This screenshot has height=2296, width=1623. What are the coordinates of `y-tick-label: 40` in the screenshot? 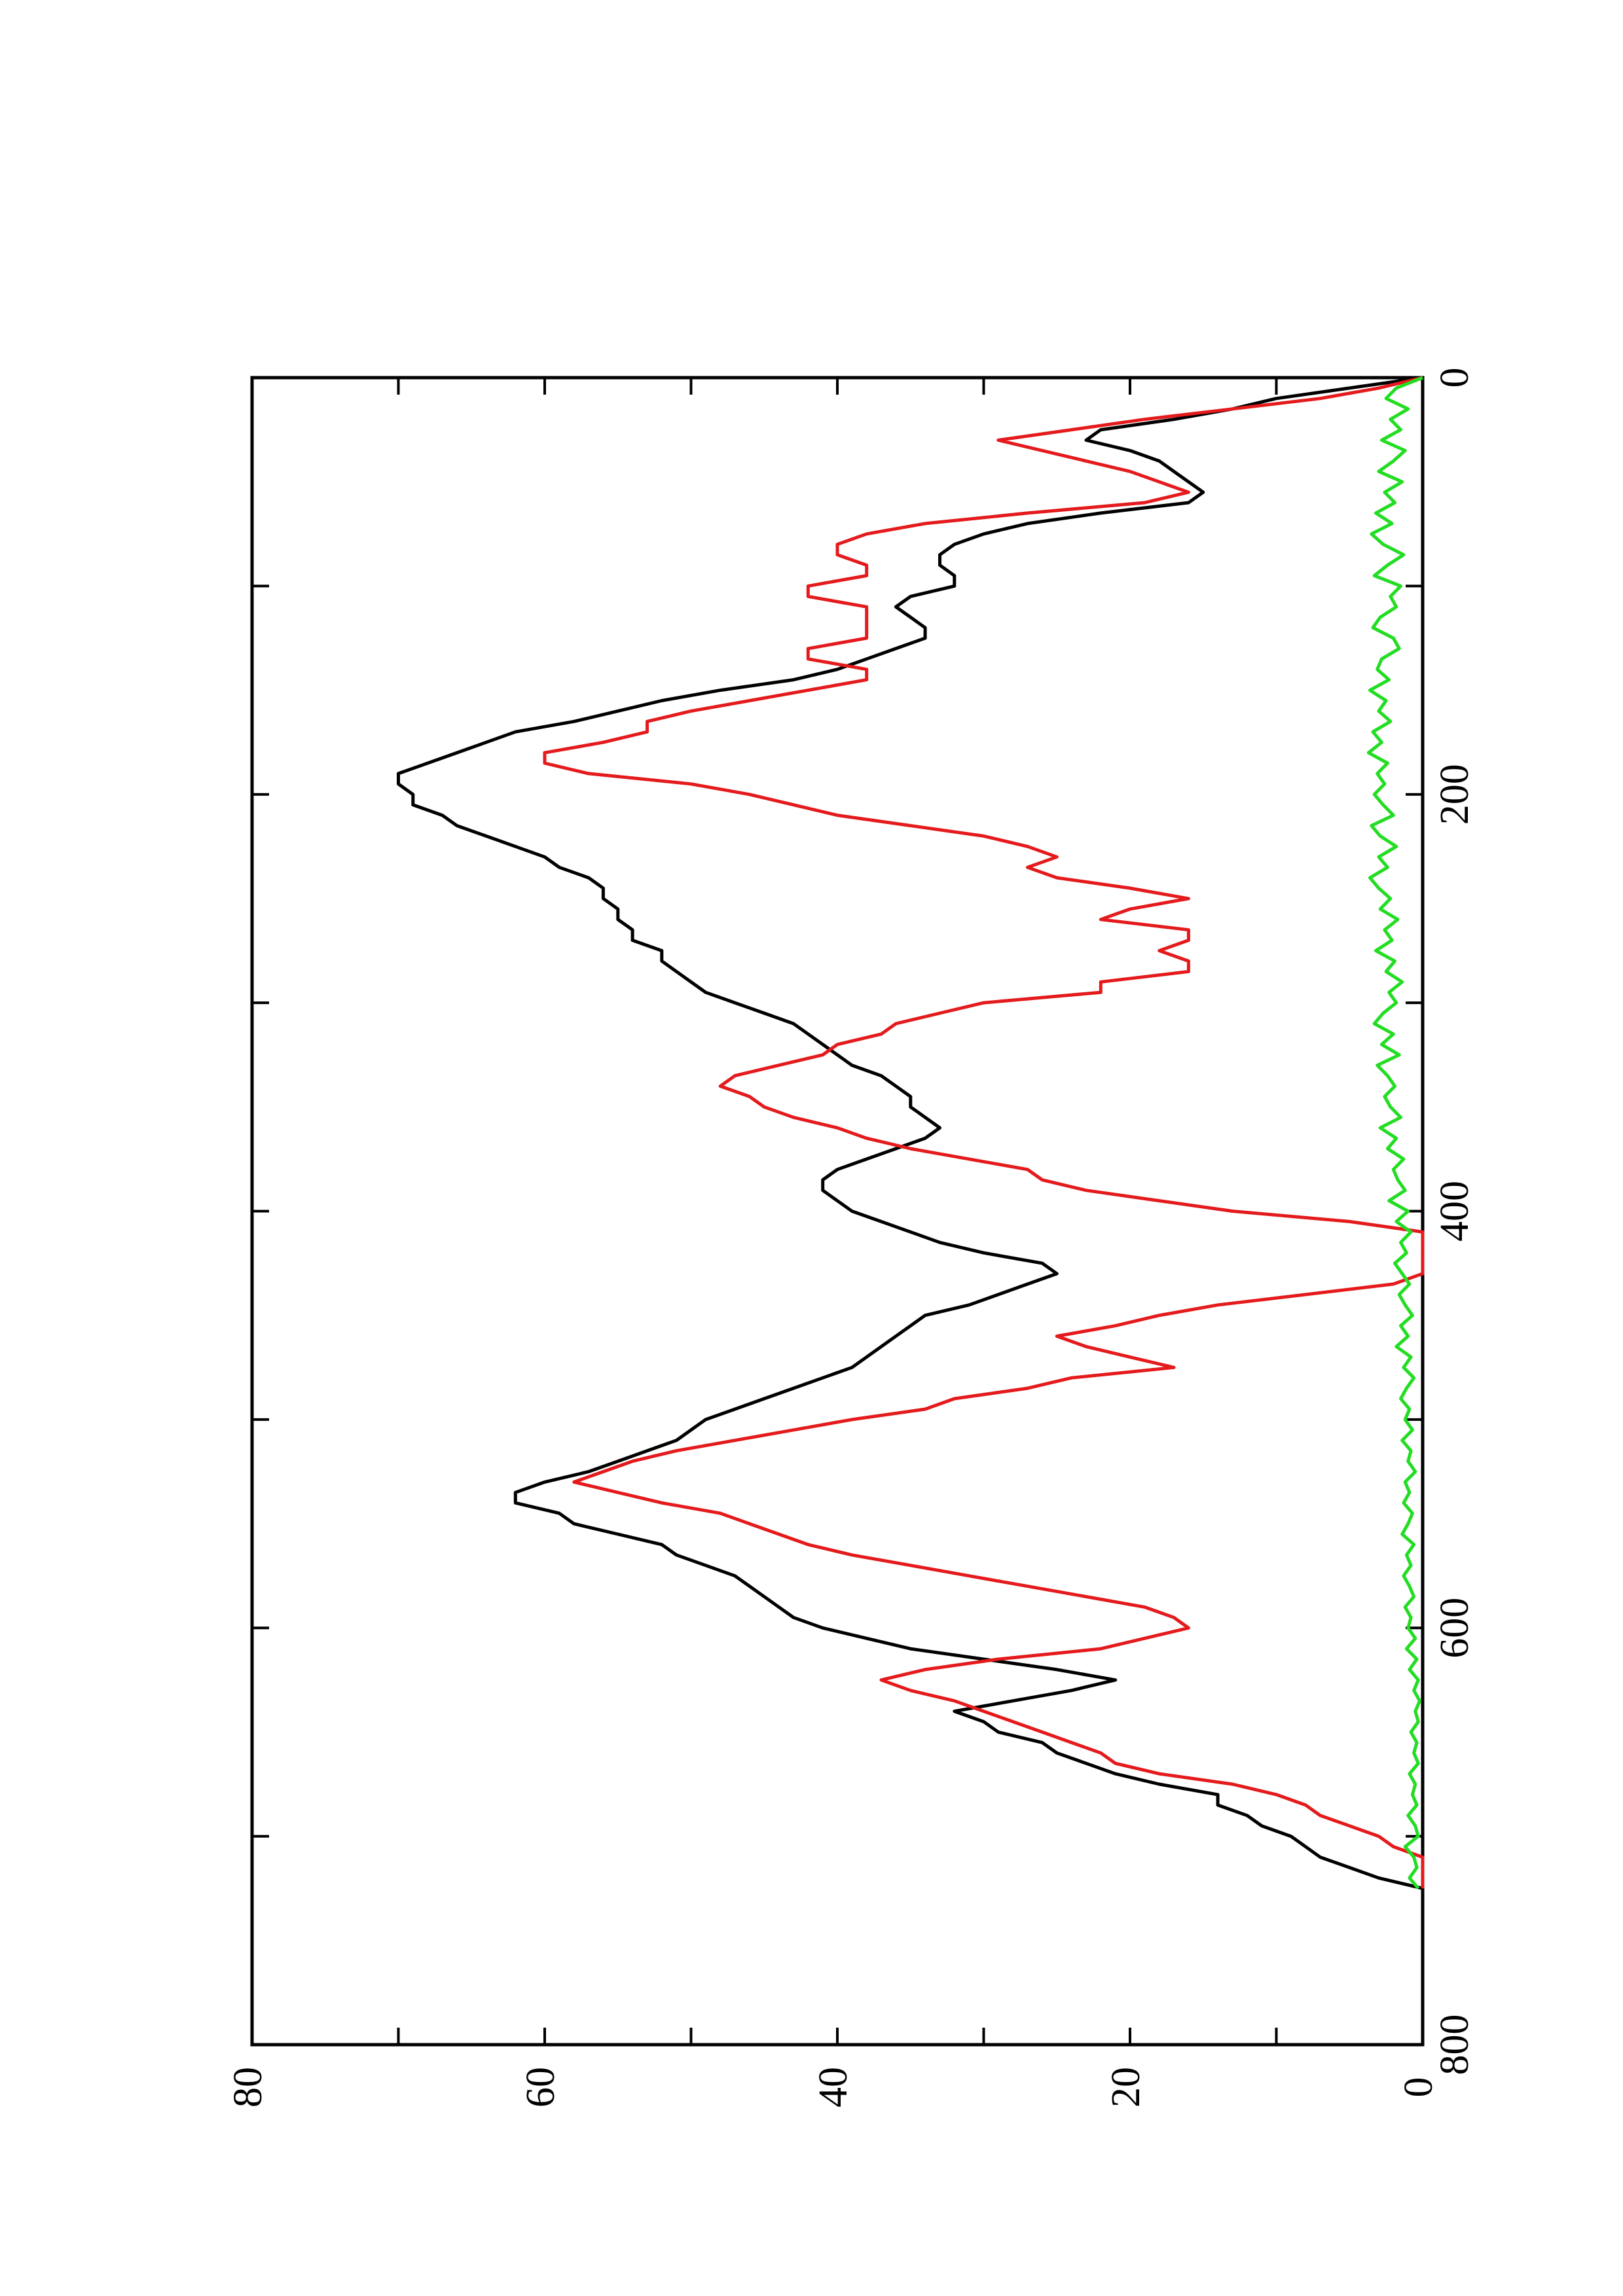 It's located at (833, 2087).